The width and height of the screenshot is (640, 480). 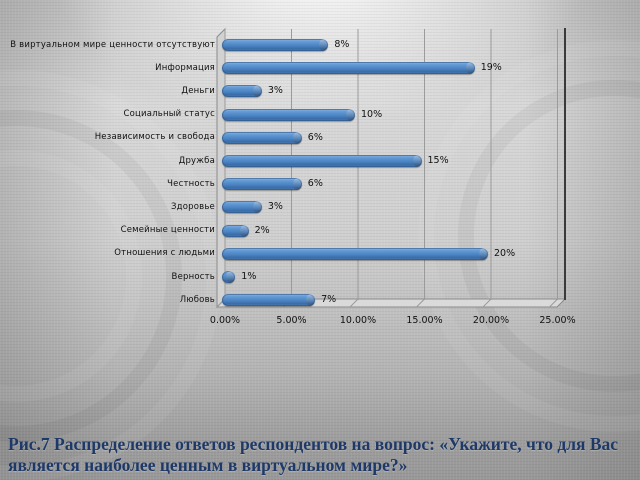 What do you see at coordinates (291, 320) in the screenshot?
I see `x-axis-tick-label: 5.00%` at bounding box center [291, 320].